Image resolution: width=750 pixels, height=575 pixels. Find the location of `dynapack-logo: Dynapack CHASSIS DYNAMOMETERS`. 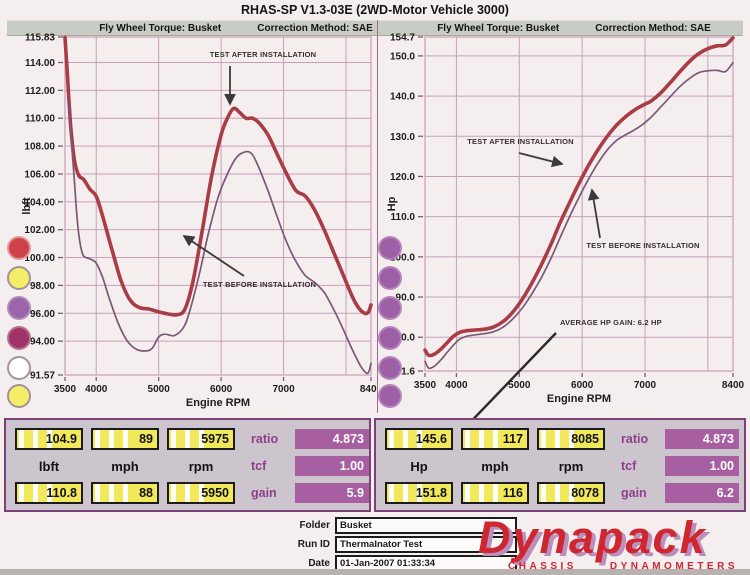

dynapack-logo: Dynapack CHASSIS DYNAMOMETERS is located at coordinates (612, 543).